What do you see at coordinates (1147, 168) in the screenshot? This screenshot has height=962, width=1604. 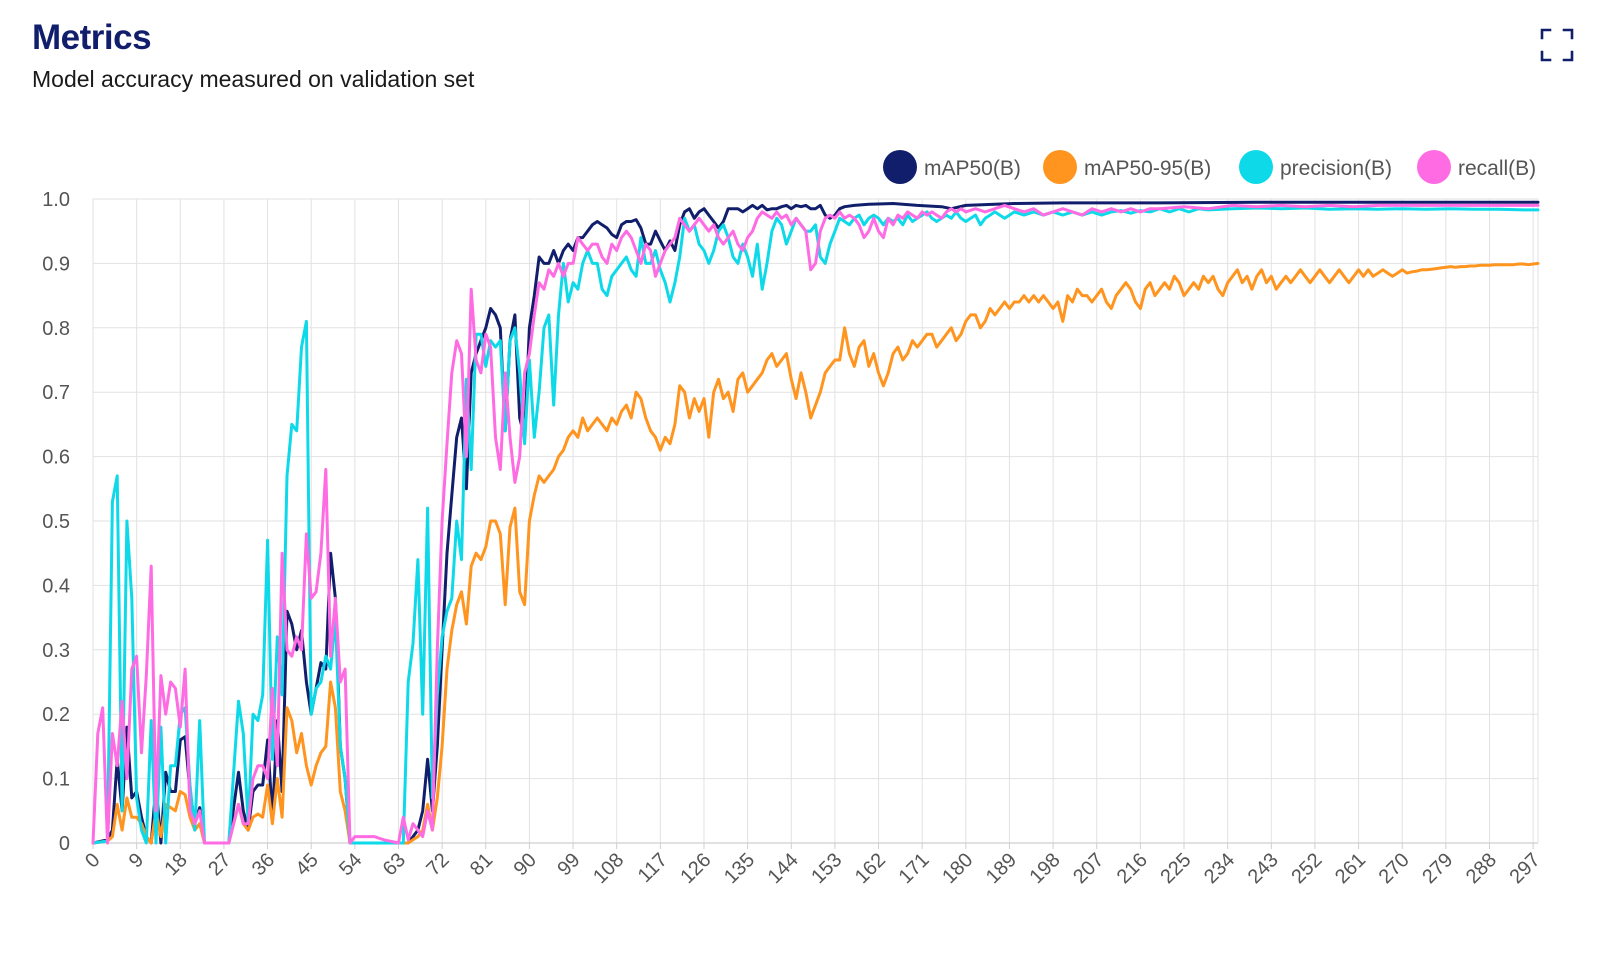 I see `legend-label: mAP50-95(B)` at bounding box center [1147, 168].